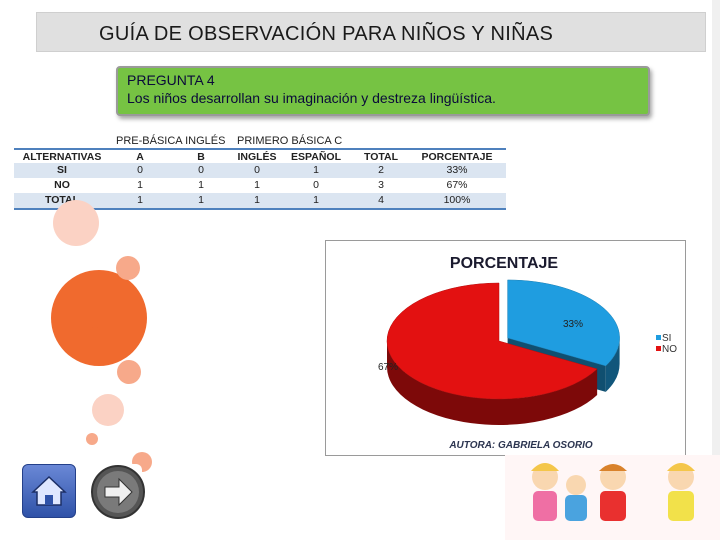 The height and width of the screenshot is (545, 720). What do you see at coordinates (257, 157) in the screenshot?
I see `table-header: INGLÉS` at bounding box center [257, 157].